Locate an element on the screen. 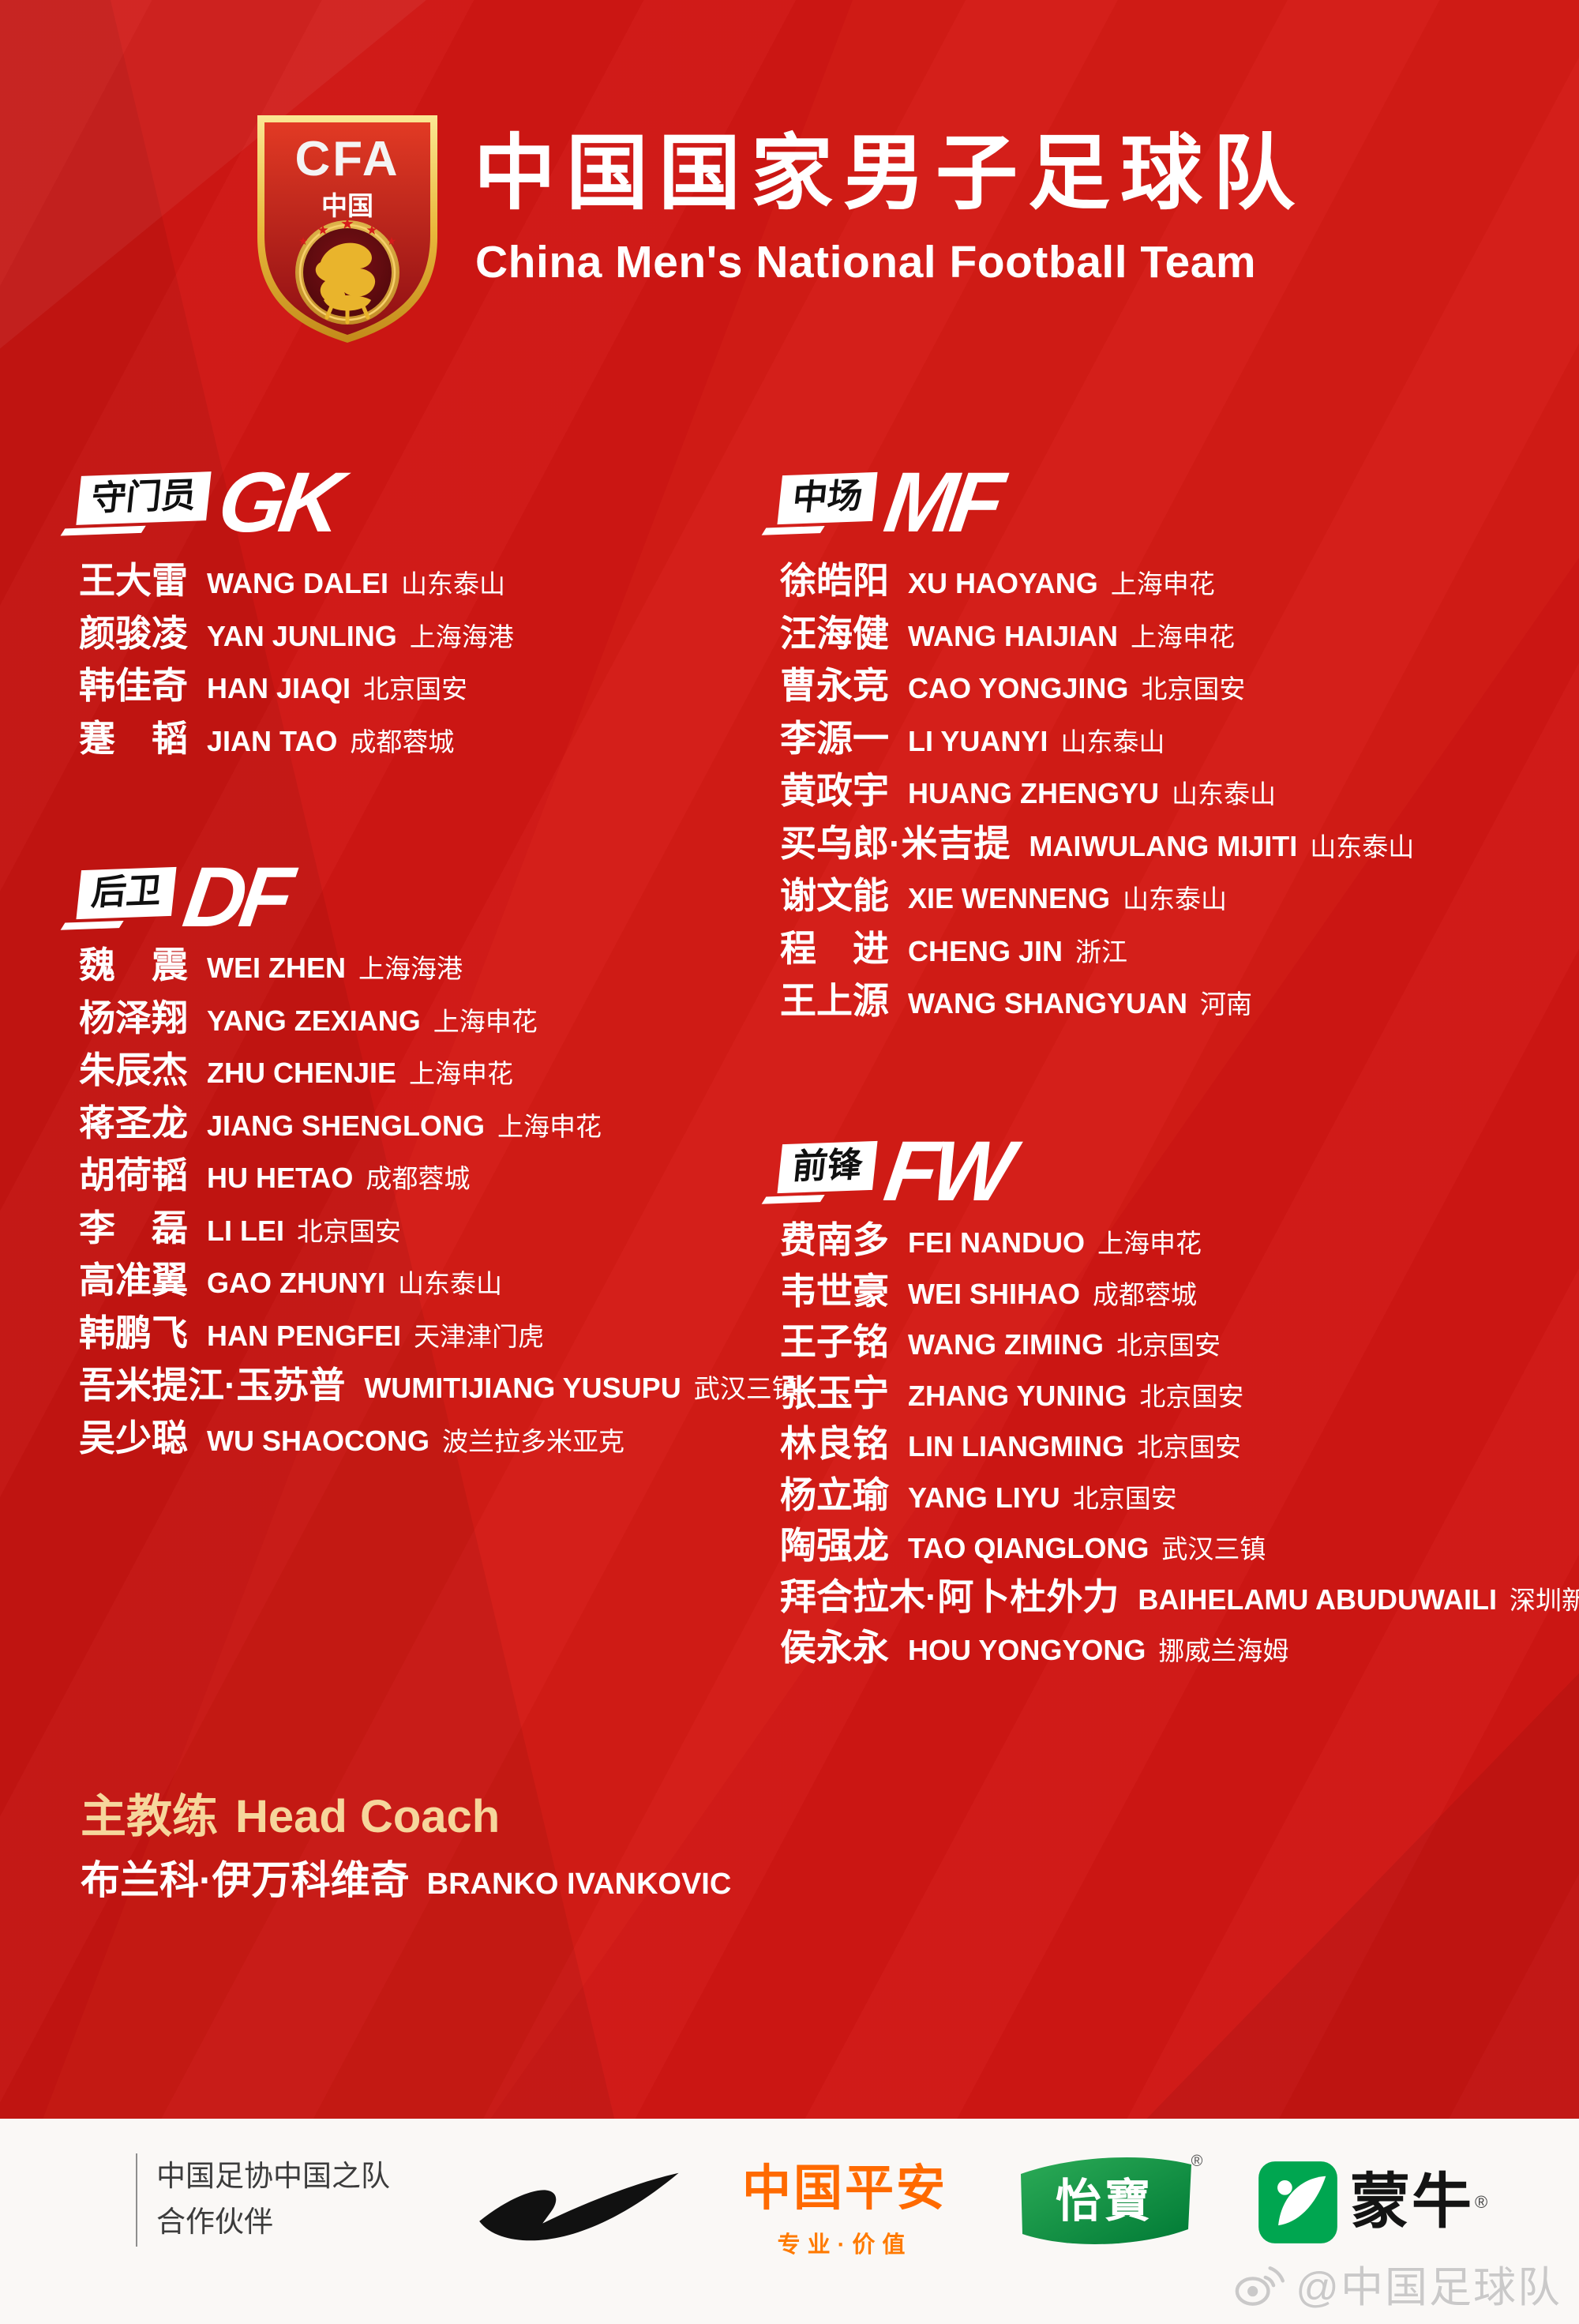 This screenshot has width=1579, height=2324. player-name-cn: 王大雷 is located at coordinates (133, 580).